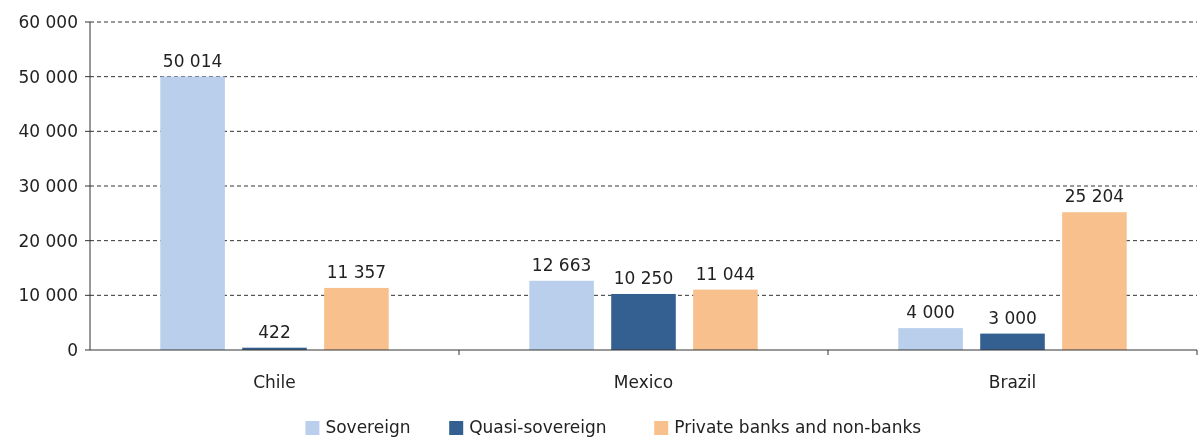 This screenshot has width=1199, height=442. What do you see at coordinates (48, 131) in the screenshot?
I see `y-tick-label: 40 000` at bounding box center [48, 131].